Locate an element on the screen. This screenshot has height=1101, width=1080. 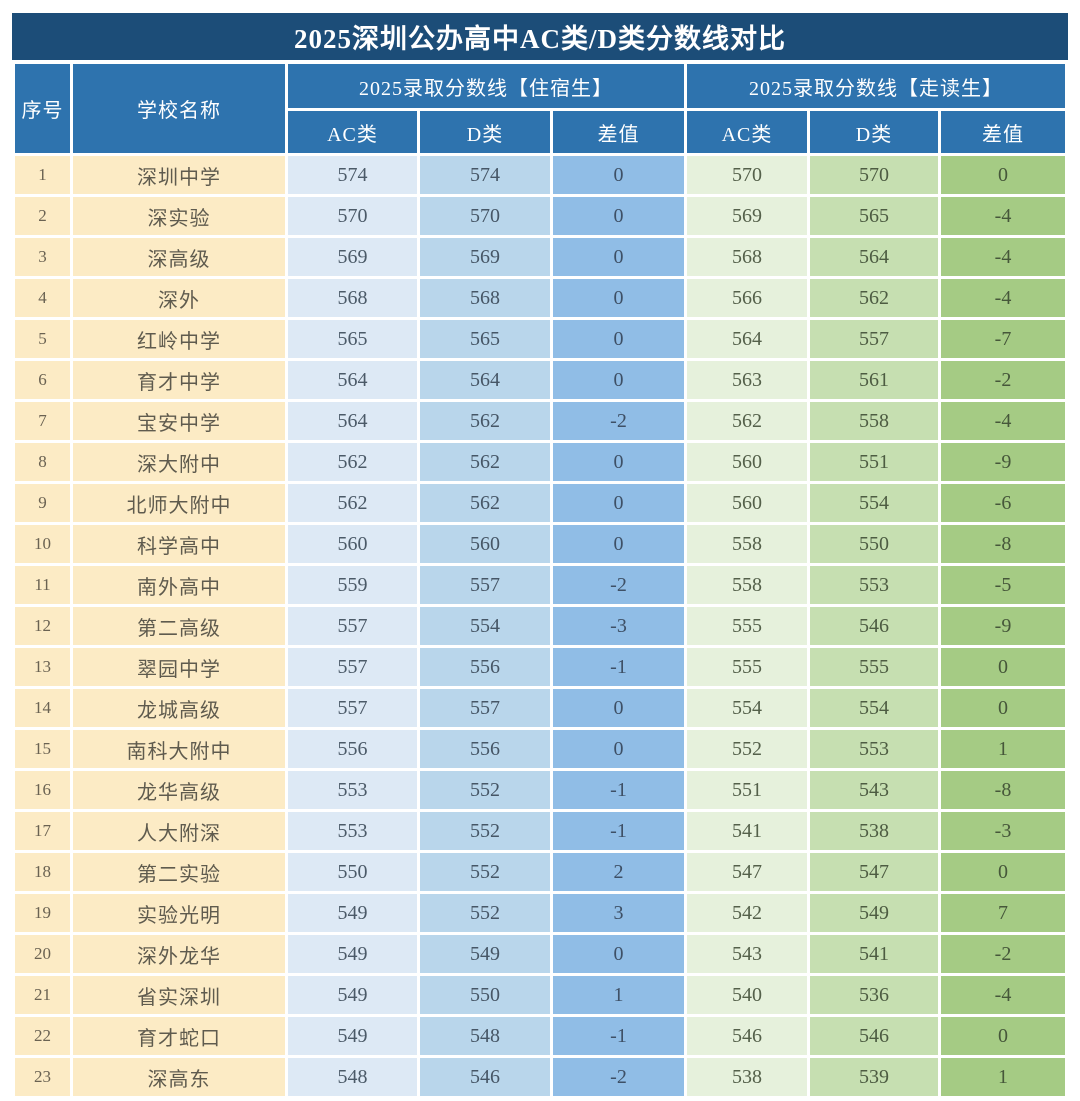
day-diff-cell: -5 is located at coordinates (1003, 585).